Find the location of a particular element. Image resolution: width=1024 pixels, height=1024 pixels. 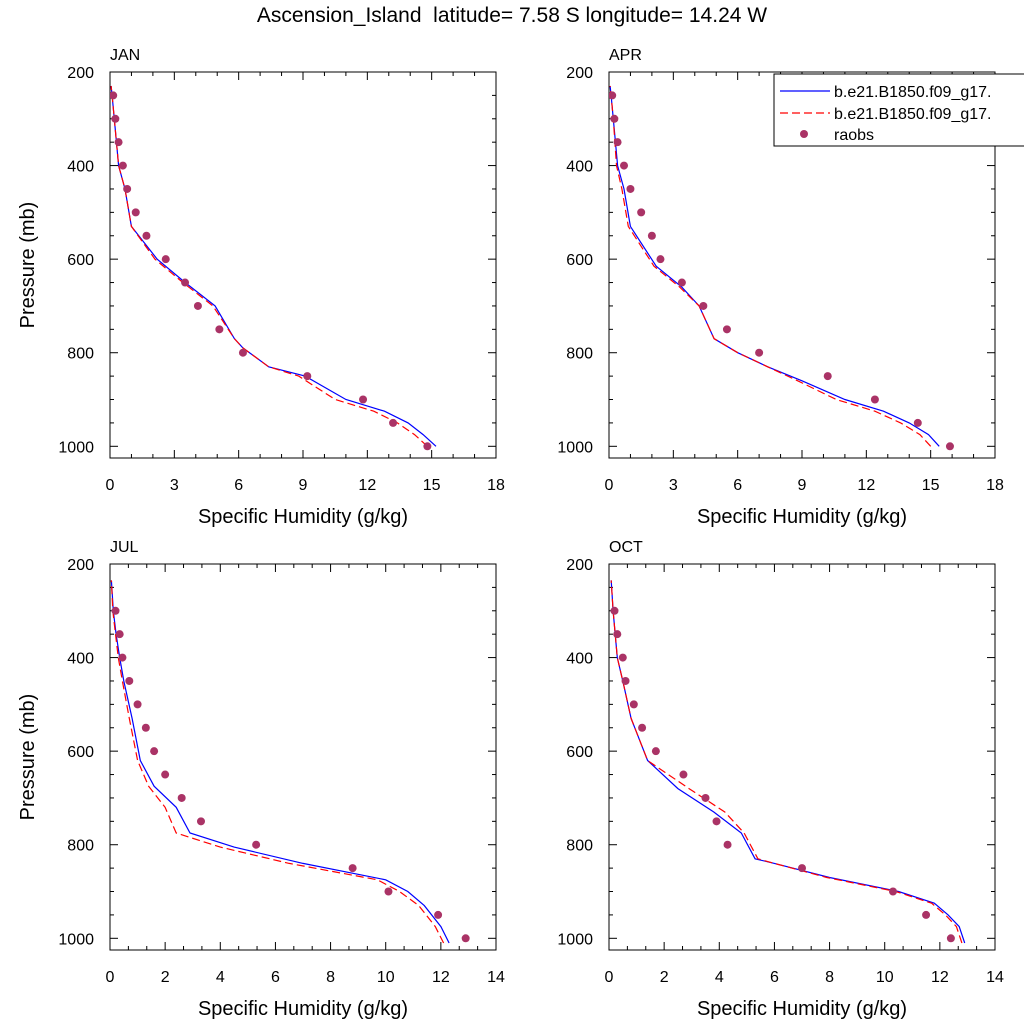

x-tick-label: 9 is located at coordinates (303, 485).